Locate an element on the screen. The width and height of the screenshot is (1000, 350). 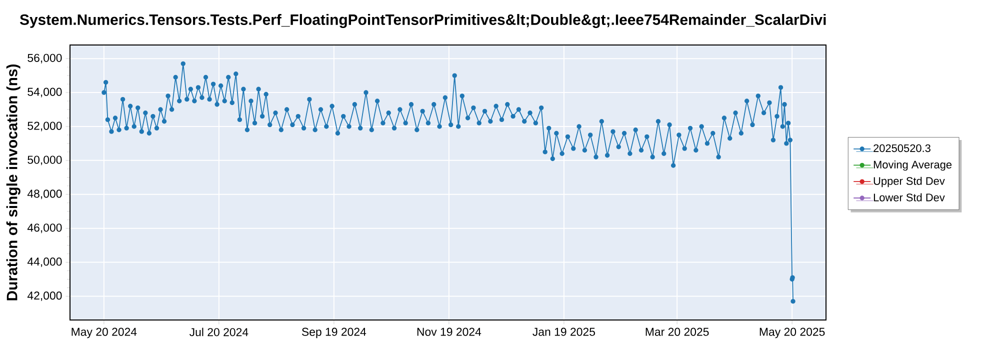
y-tick-label: 52,000 is located at coordinates (45, 127).